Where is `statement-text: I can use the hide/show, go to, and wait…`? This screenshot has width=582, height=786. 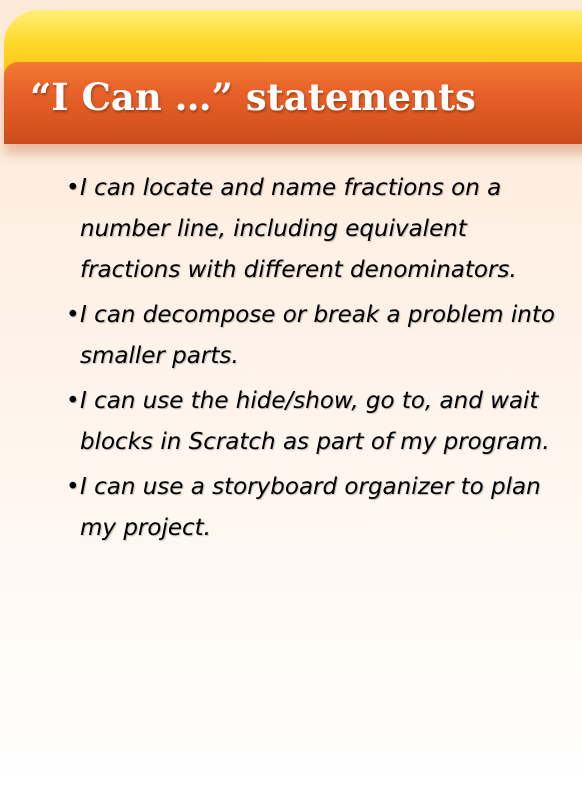
statement-text: I can use the hide/show, go to, and wait… is located at coordinates (315, 421).